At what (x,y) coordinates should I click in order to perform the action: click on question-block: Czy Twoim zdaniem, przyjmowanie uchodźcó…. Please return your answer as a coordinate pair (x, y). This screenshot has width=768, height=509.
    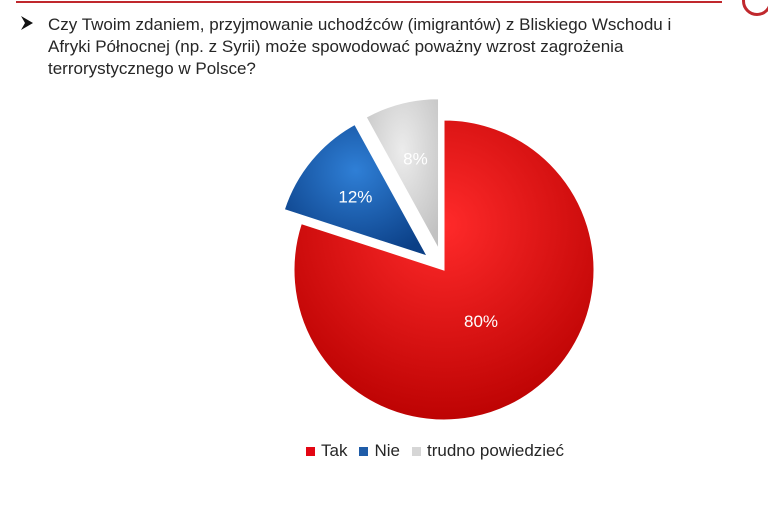
    Looking at the image, I should click on (370, 47).